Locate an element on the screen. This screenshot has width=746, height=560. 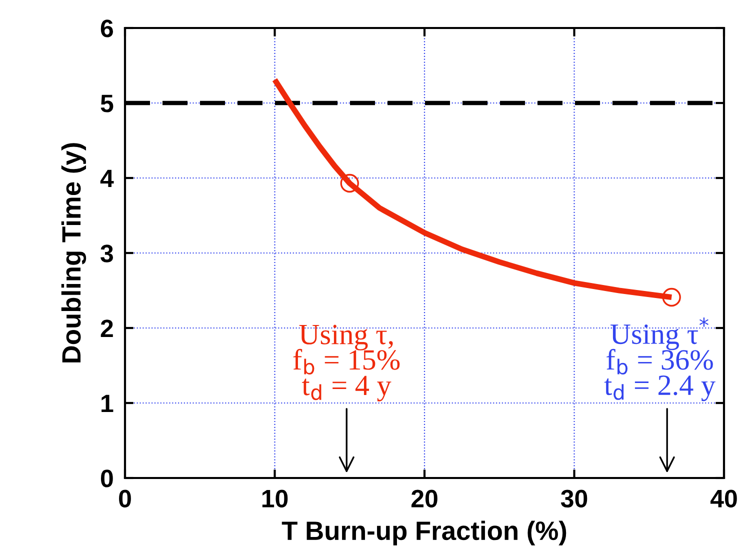
y-axis-title: Doubling Time (y) is located at coordinates (73, 252).